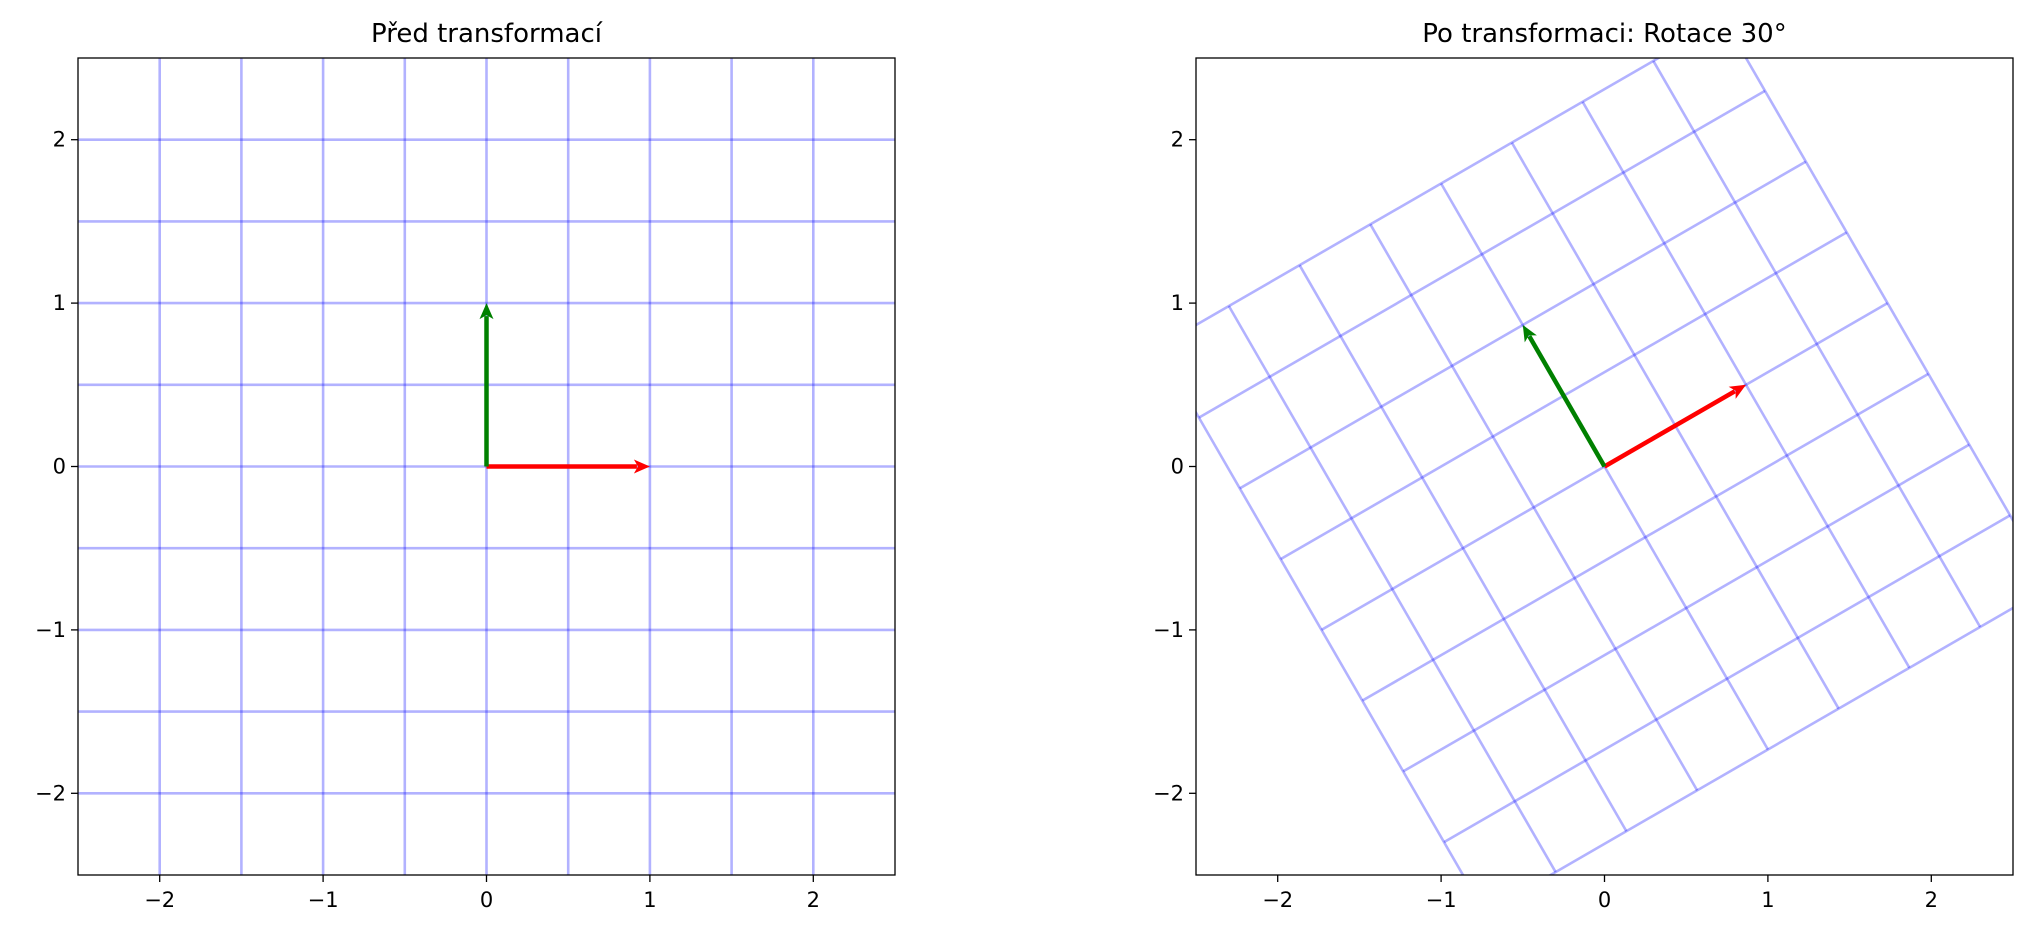 Image resolution: width=2033 pixels, height=940 pixels. Describe the element at coordinates (1604, 34) in the screenshot. I see `chart-title: Po transformaci: Rotace 30°` at that location.